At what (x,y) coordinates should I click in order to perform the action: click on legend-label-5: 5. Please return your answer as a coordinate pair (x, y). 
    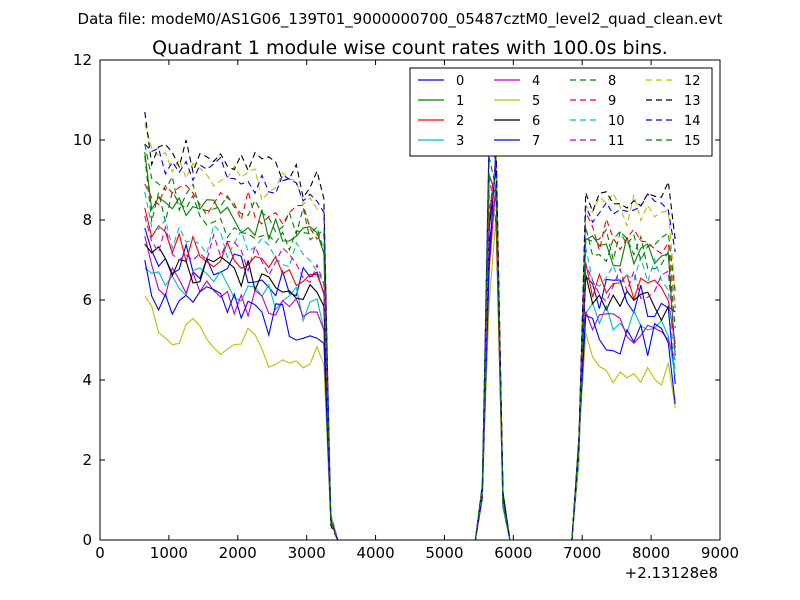
    Looking at the image, I should click on (536, 101).